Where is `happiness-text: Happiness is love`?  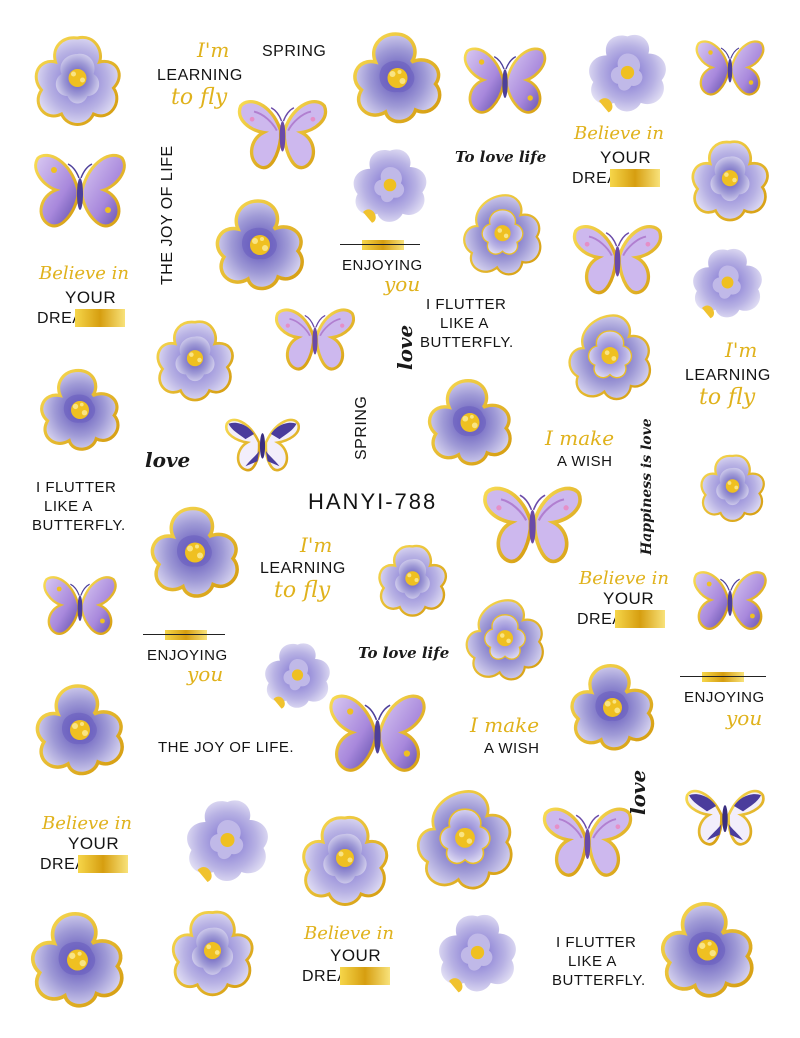 happiness-text: Happiness is love is located at coordinates (647, 486).